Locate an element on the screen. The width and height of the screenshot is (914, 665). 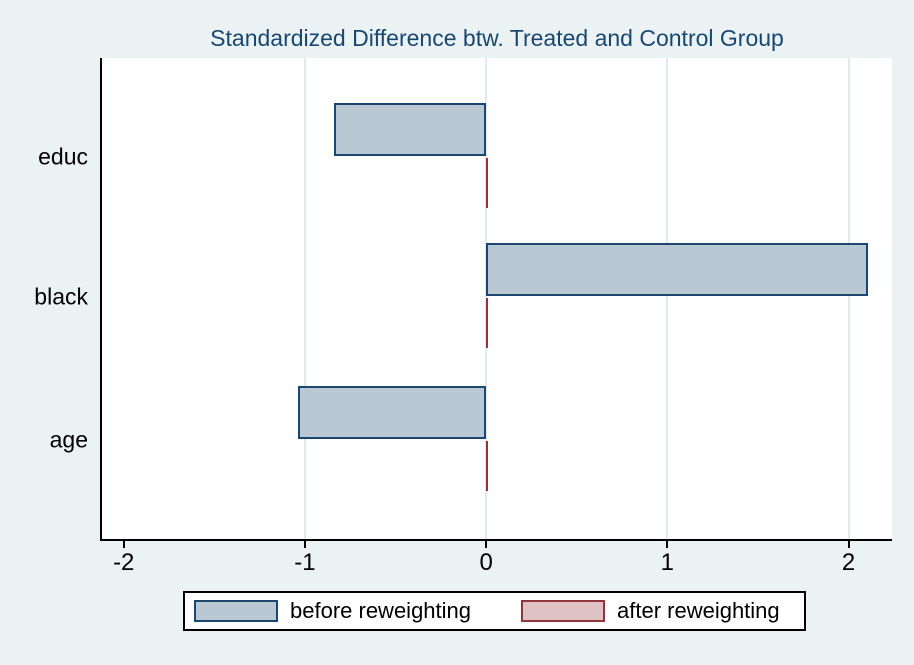
legend-box: before reweighting after reweighting is located at coordinates (494, 611).